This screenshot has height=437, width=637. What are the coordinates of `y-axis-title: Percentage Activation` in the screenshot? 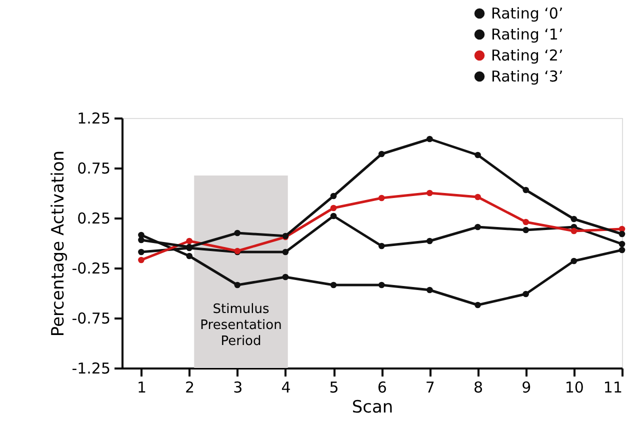 It's located at (58, 243).